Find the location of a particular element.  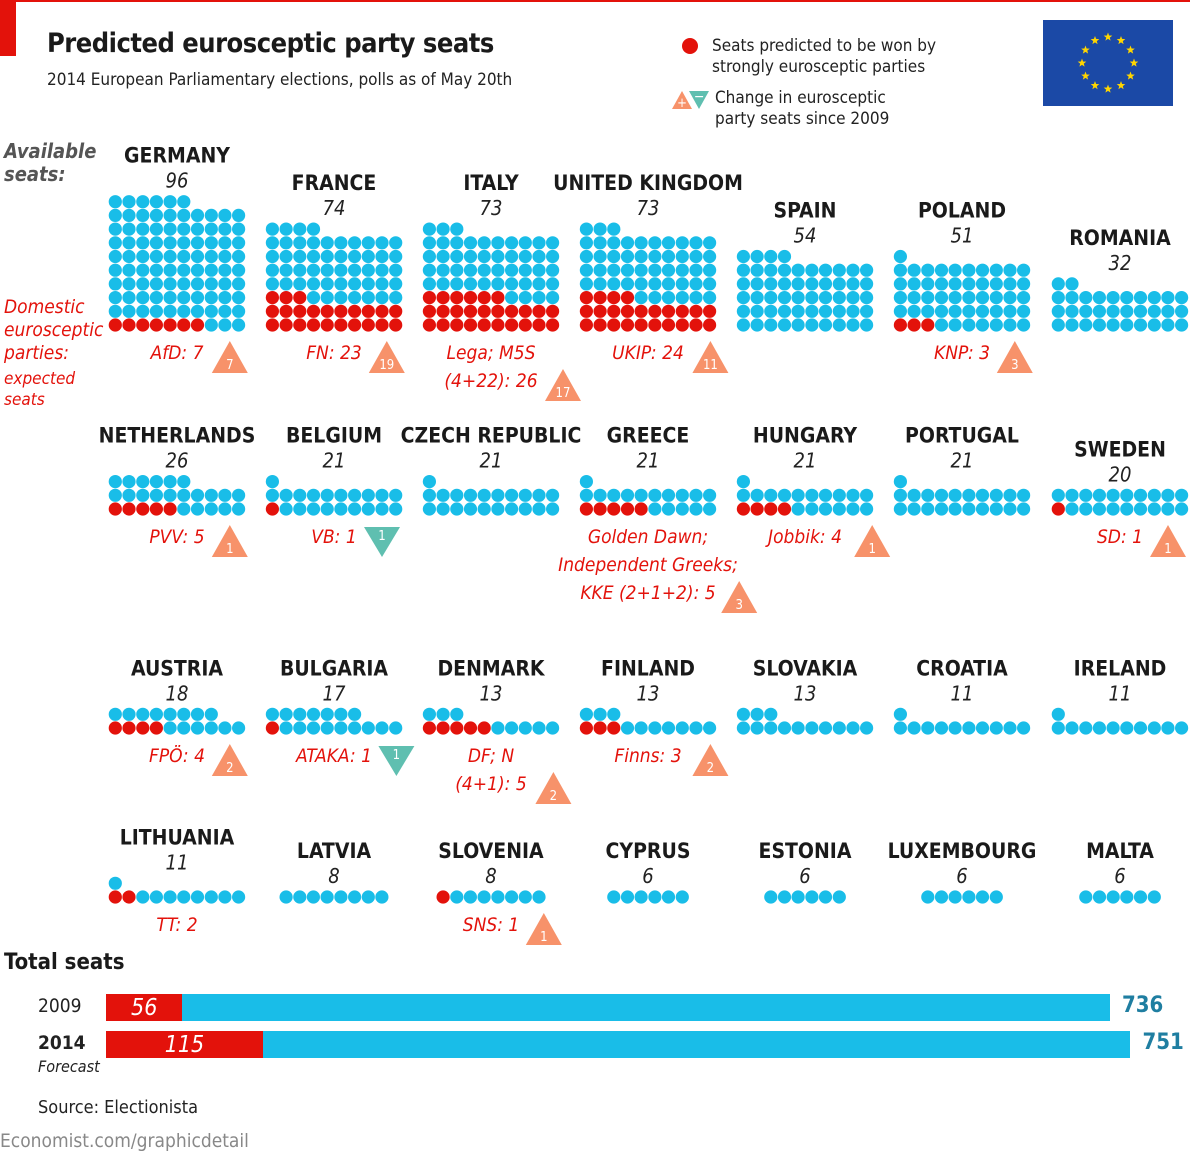

country-name: GREECE is located at coordinates (648, 436).